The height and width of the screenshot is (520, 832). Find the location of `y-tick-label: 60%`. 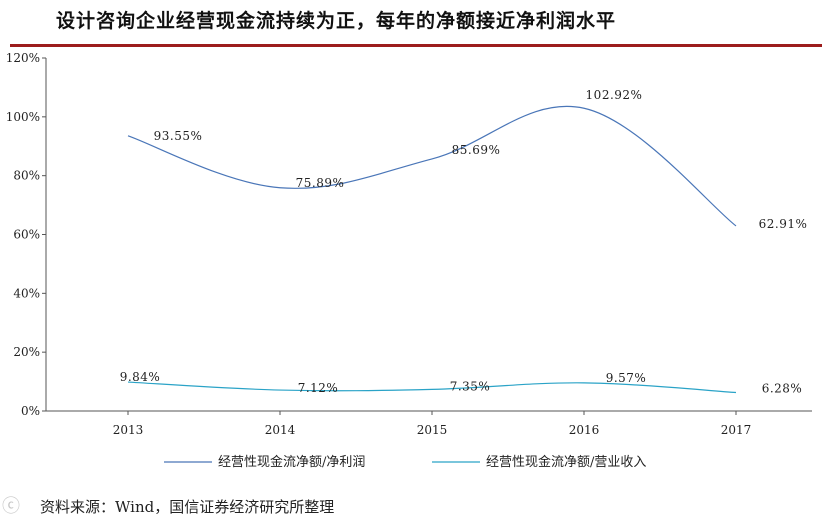

y-tick-label: 60% is located at coordinates (26, 235).